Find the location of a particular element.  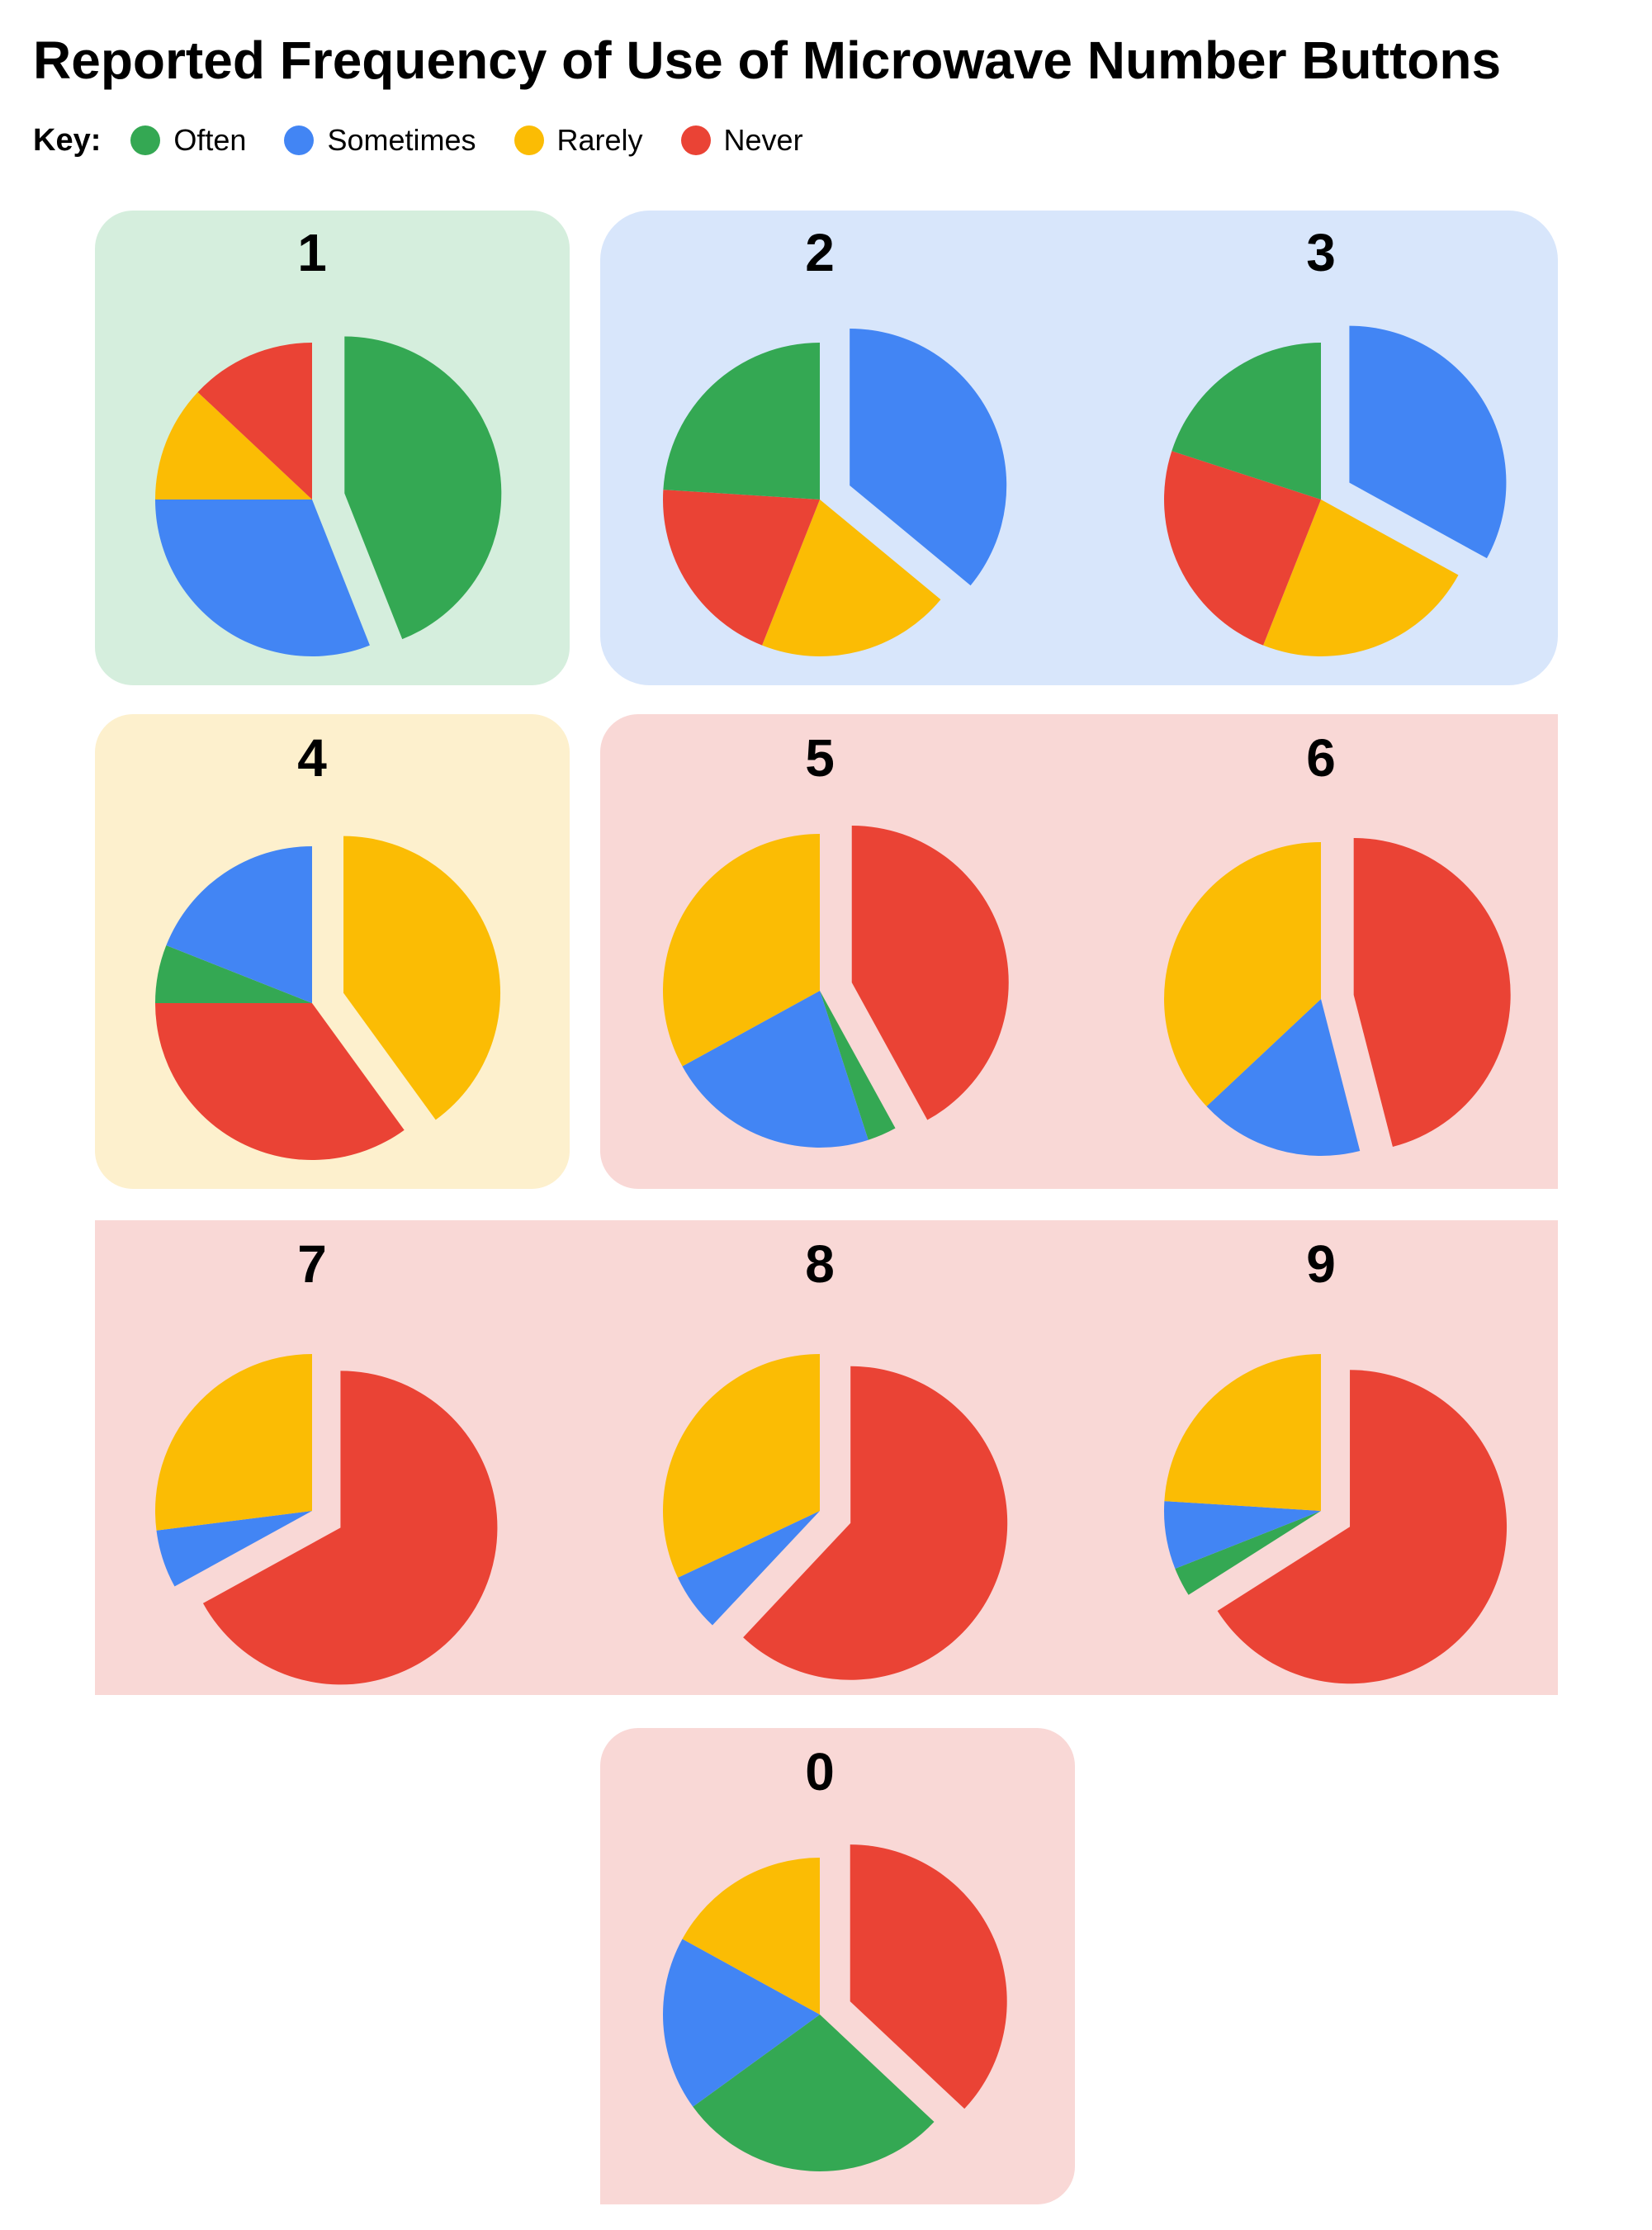

pie-1-slice-never is located at coordinates (255, 422).